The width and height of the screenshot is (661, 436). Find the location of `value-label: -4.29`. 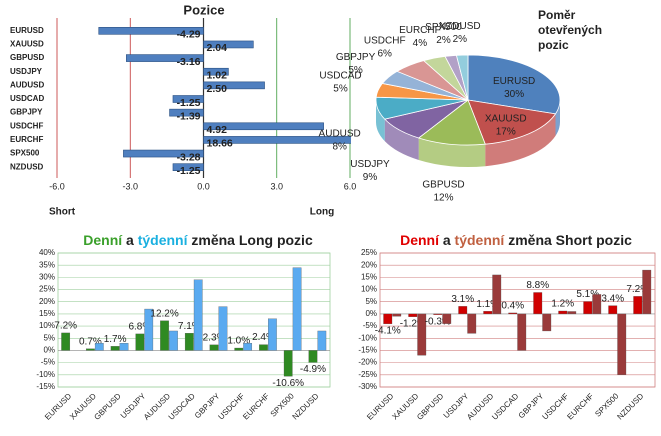

value-label: -4.29 is located at coordinates (189, 35).